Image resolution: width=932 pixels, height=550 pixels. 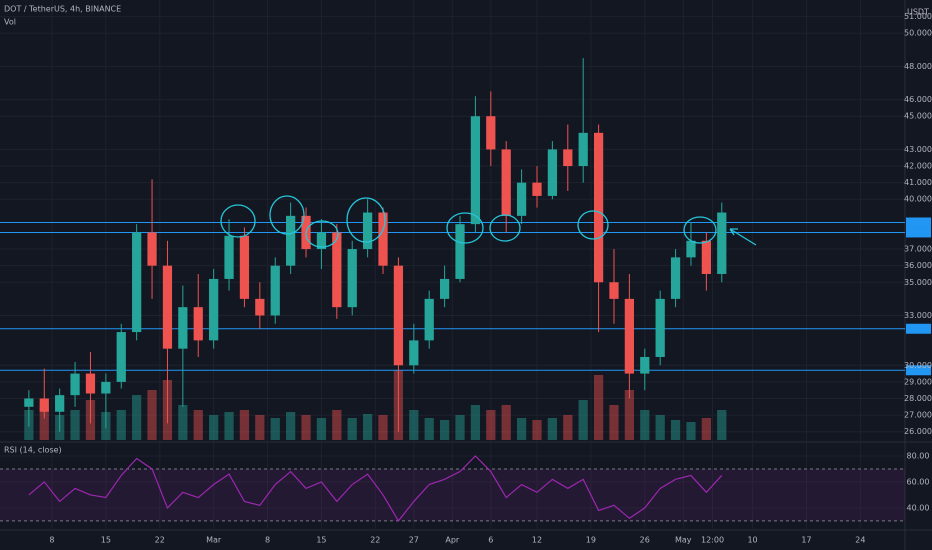 I want to click on arrow-drawing, so click(x=743, y=237).